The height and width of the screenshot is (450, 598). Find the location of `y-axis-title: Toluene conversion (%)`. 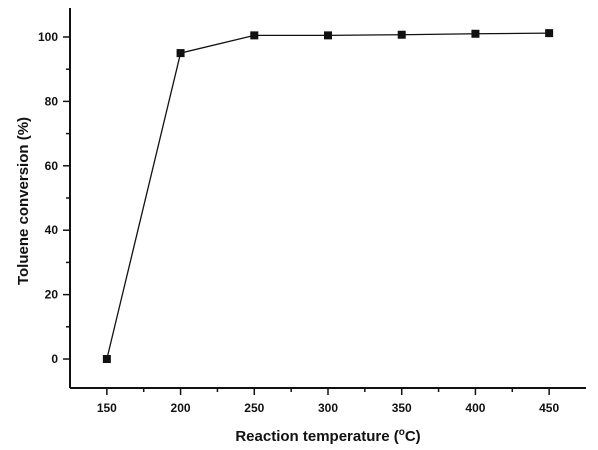

y-axis-title: Toluene conversion (%) is located at coordinates (23, 201).